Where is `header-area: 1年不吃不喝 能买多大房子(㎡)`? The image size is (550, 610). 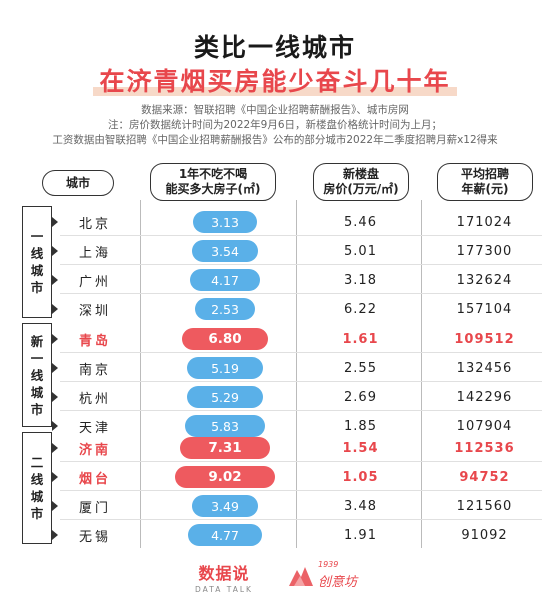
header-area: 1年不吃不喝 能买多大房子(㎡) is located at coordinates (213, 182).